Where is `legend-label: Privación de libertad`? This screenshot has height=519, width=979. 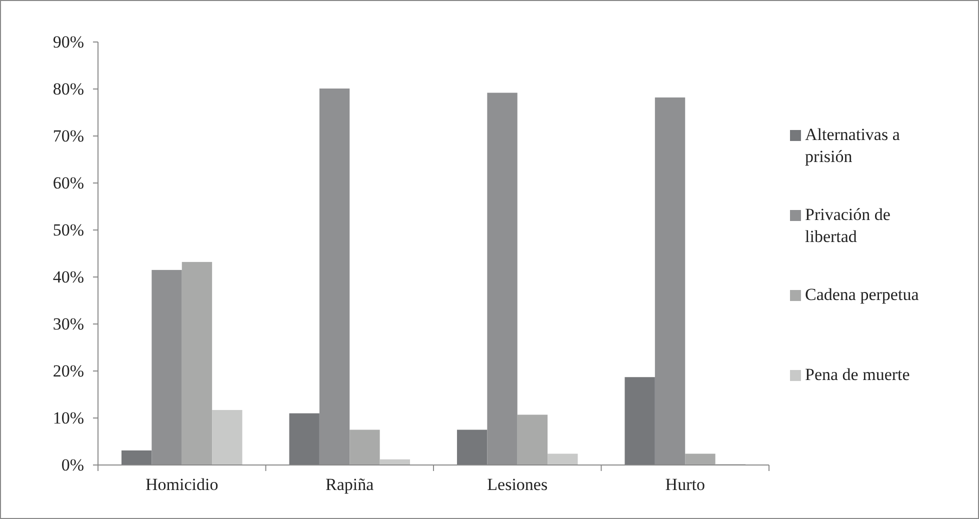
legend-label: Privación de libertad is located at coordinates (847, 225).